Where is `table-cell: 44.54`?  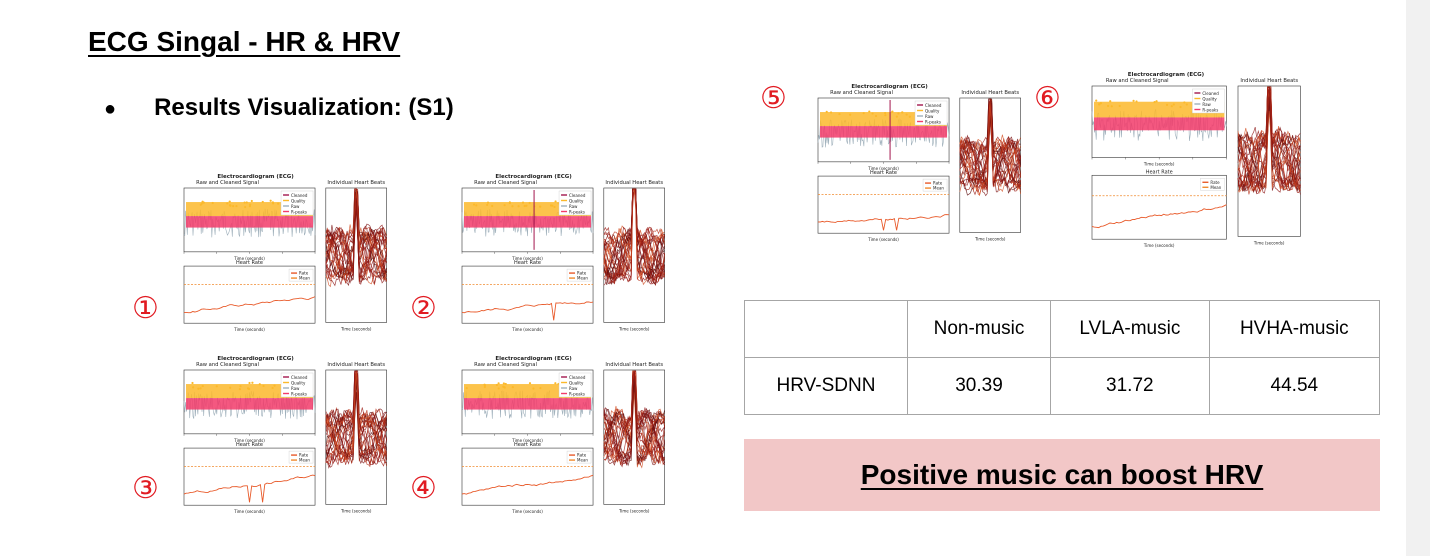
table-cell: 44.54 is located at coordinates (1294, 386).